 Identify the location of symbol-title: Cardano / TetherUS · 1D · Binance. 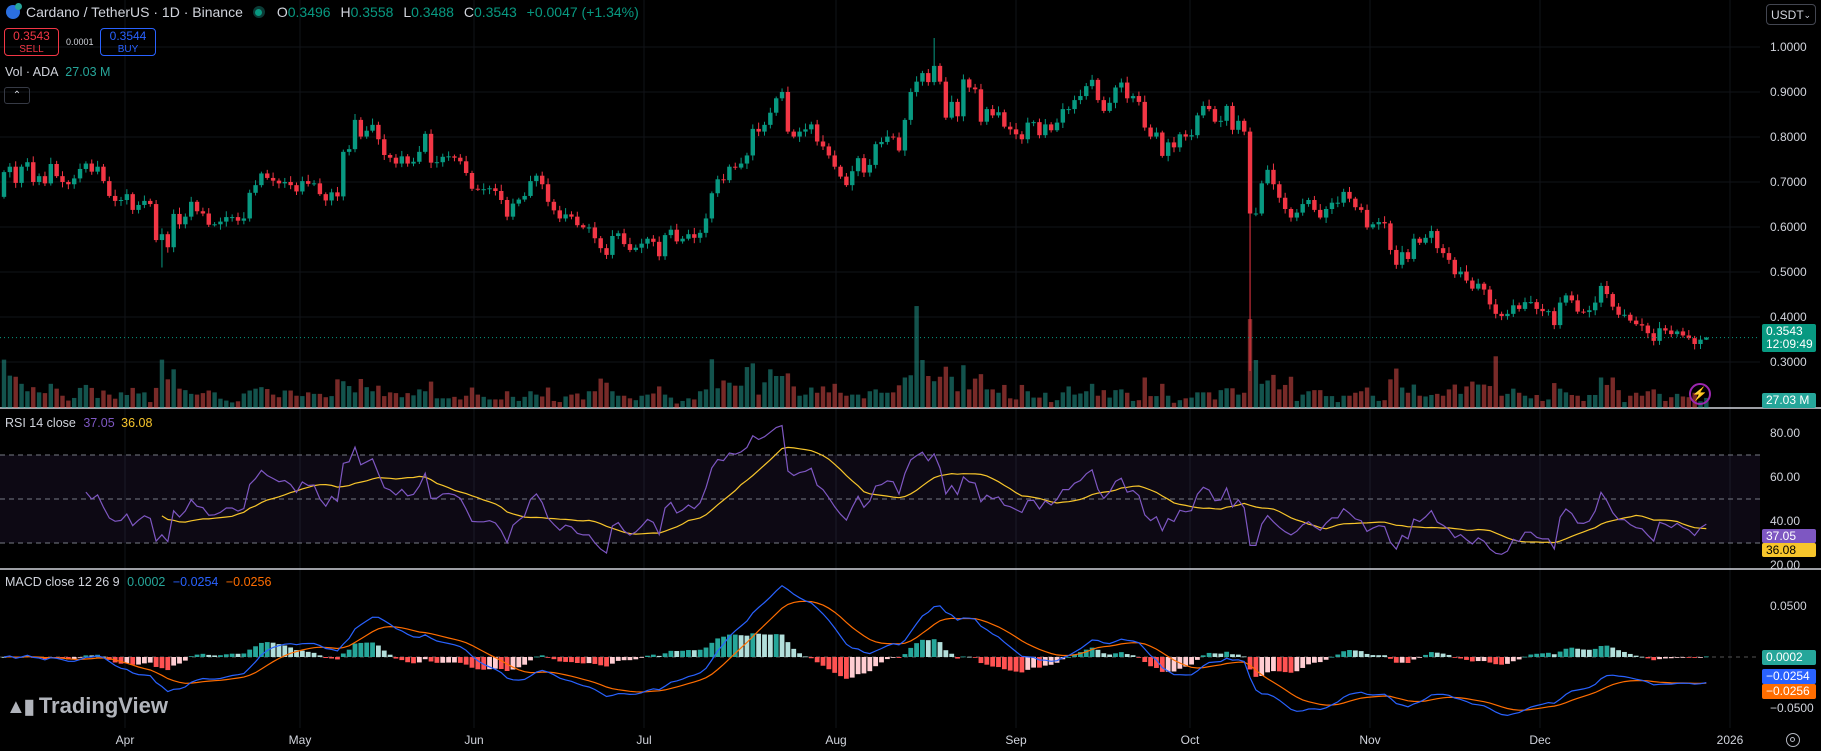
(134, 12).